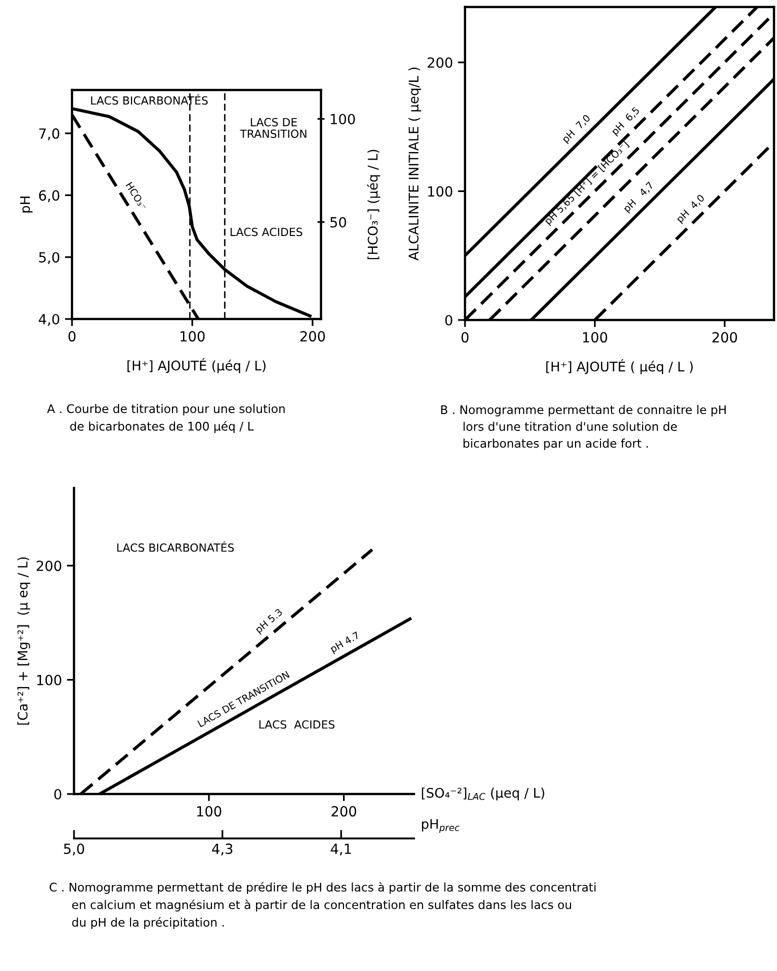 Image resolution: width=777 pixels, height=971 pixels. What do you see at coordinates (345, 642) in the screenshot?
I see `annotation: pH 4.7` at bounding box center [345, 642].